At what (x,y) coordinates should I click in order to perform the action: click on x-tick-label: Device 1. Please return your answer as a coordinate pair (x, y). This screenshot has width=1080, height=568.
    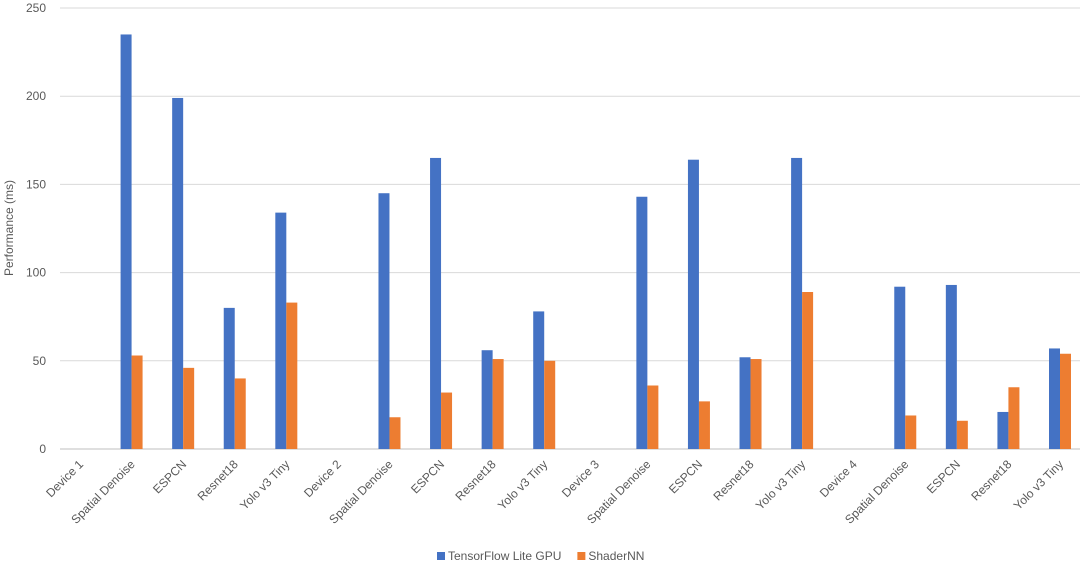
    Looking at the image, I should click on (64, 478).